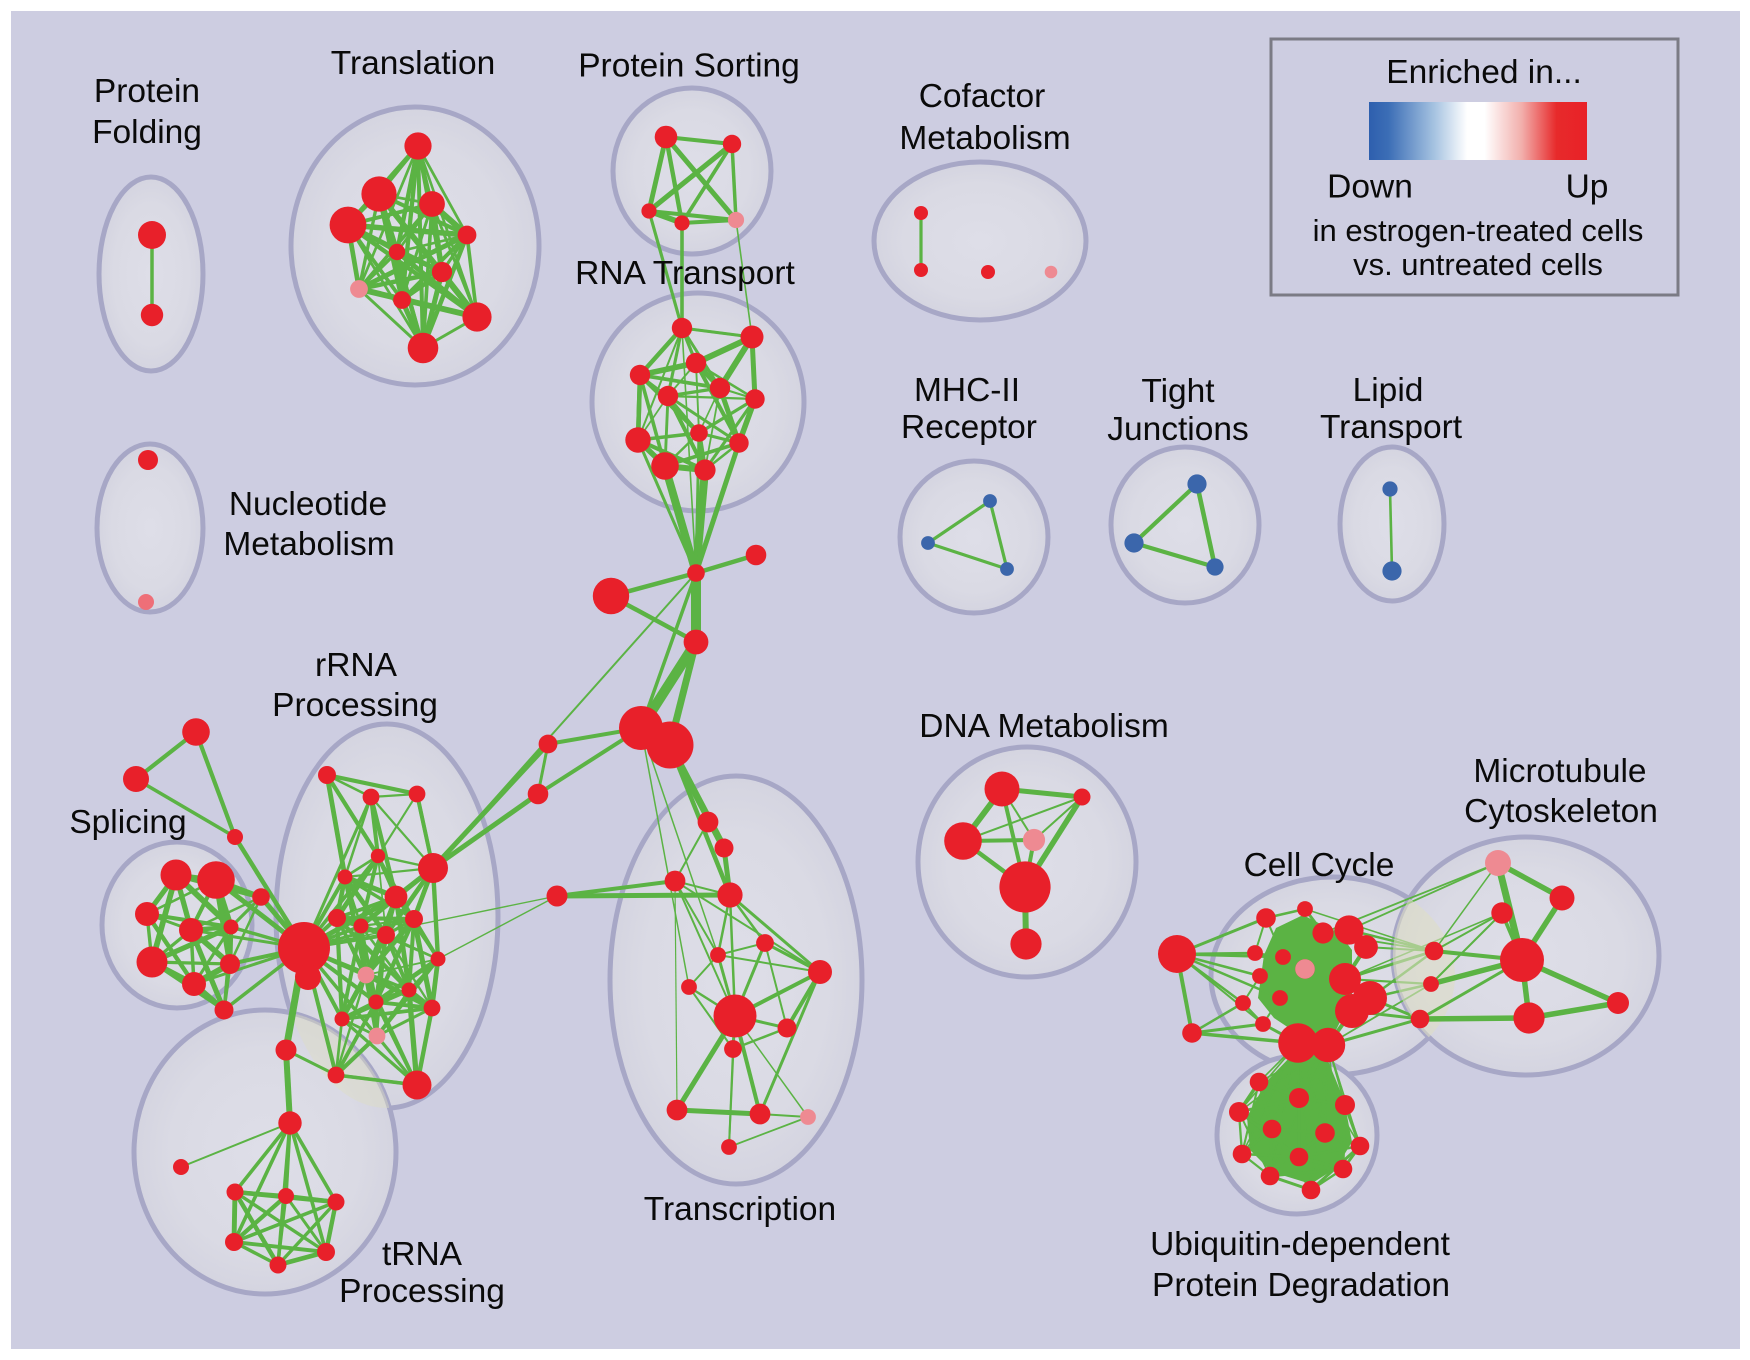 Image resolution: width=1750 pixels, height=1360 pixels. I want to click on svg-text: rRNA, so click(356, 665).